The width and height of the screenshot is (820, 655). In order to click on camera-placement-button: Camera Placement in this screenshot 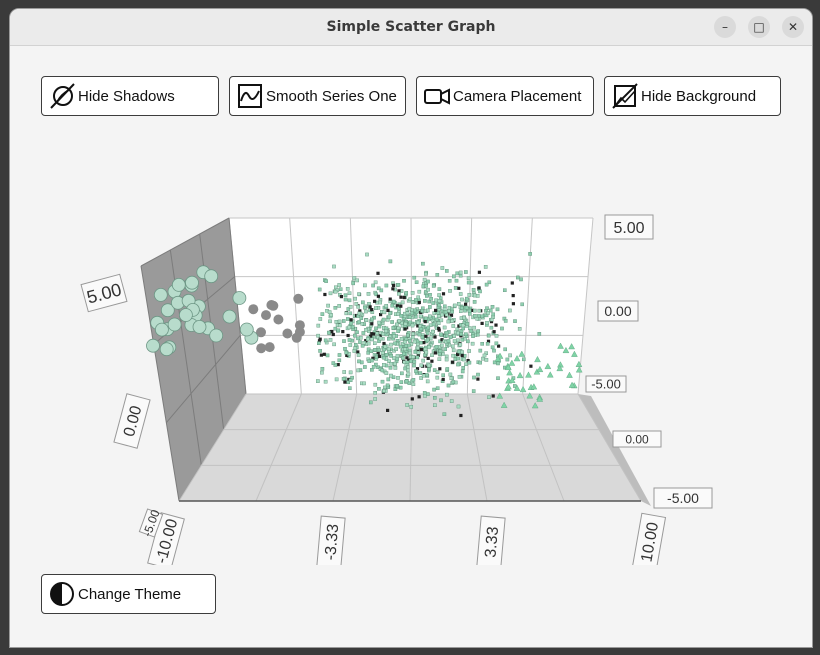, I will do `click(505, 96)`.